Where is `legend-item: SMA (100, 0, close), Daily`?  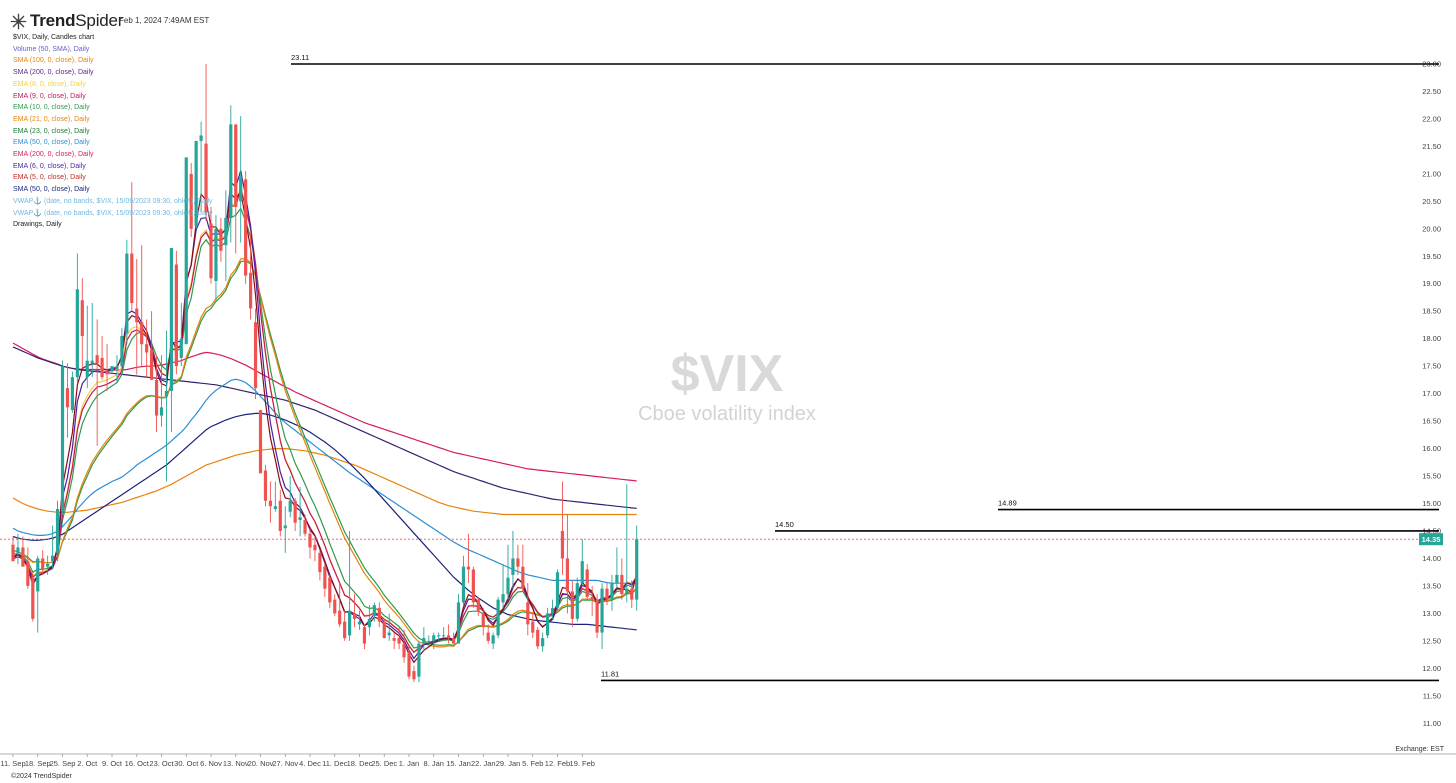
legend-item: SMA (100, 0, close), Daily is located at coordinates (53, 61).